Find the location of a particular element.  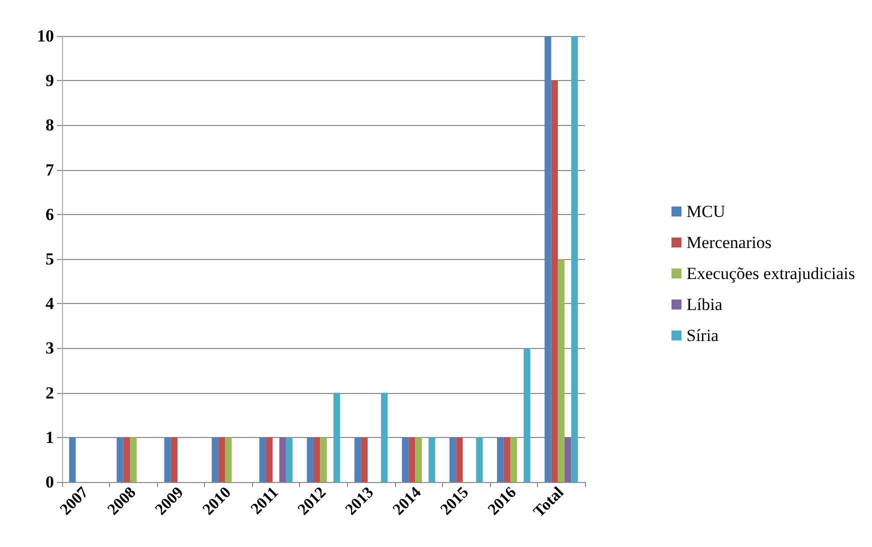

y-tick-label: 9 is located at coordinates (50, 80).